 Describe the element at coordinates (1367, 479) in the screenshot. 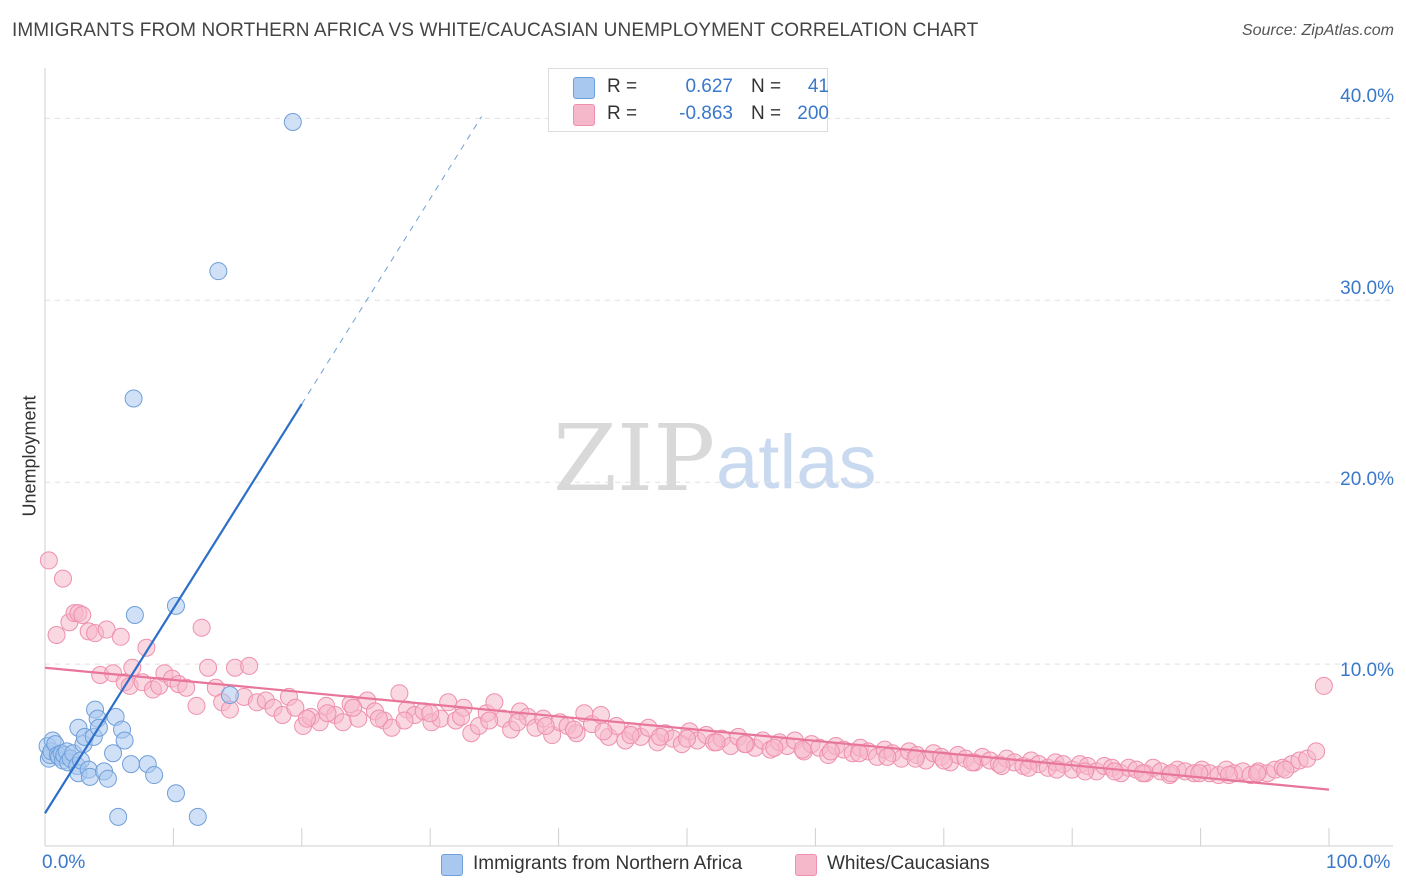

I see `y-tick-label-20: 20.0%` at that location.